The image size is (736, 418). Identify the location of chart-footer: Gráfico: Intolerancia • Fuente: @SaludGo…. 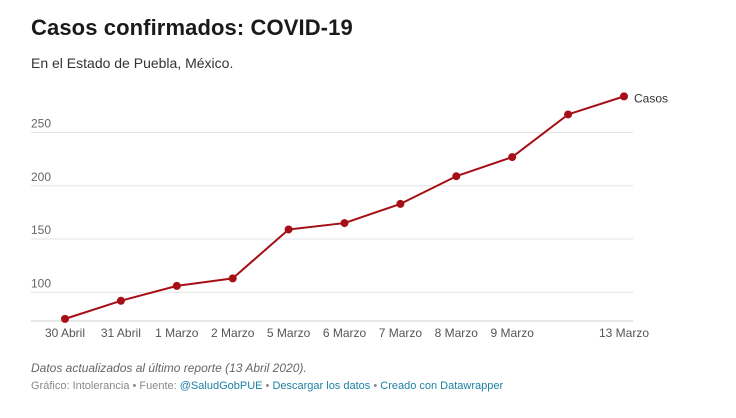
(267, 386).